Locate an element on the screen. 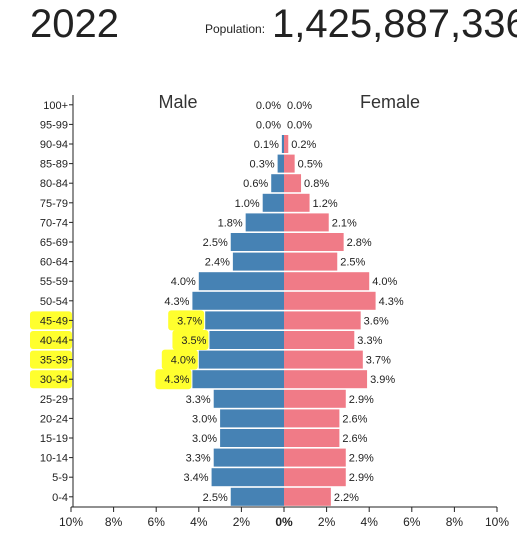 Image resolution: width=517 pixels, height=537 pixels. male-percent-label: 0.3% is located at coordinates (262, 165).